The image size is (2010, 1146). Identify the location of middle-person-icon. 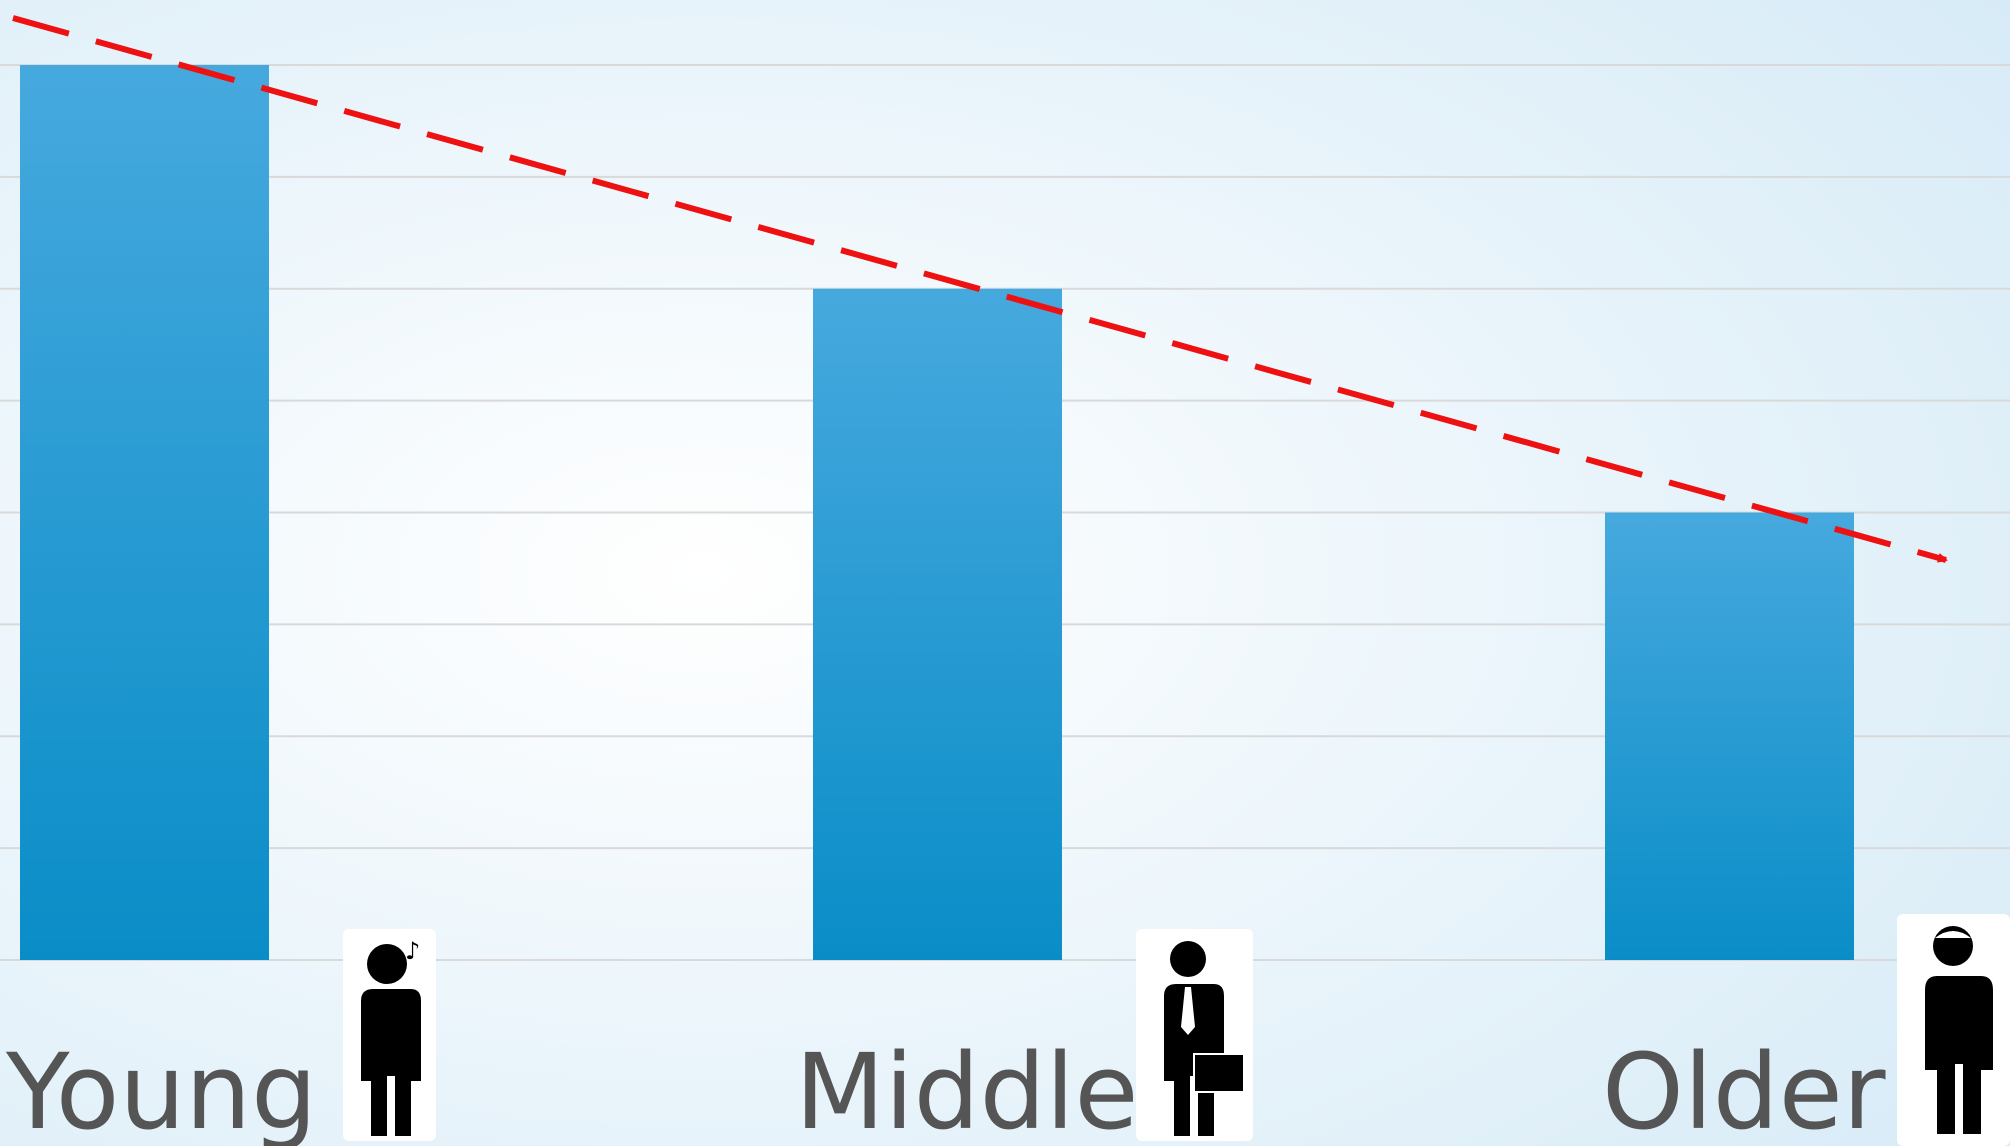
(1194, 1035).